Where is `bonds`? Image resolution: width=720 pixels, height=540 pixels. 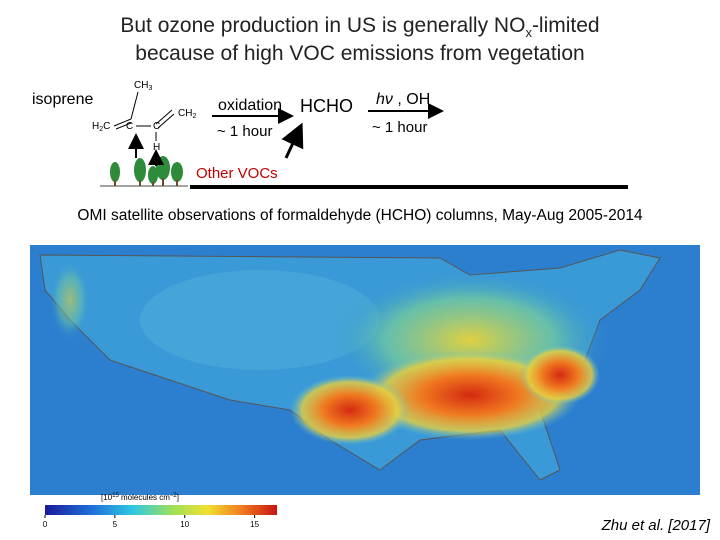
bonds is located at coordinates (144, 116).